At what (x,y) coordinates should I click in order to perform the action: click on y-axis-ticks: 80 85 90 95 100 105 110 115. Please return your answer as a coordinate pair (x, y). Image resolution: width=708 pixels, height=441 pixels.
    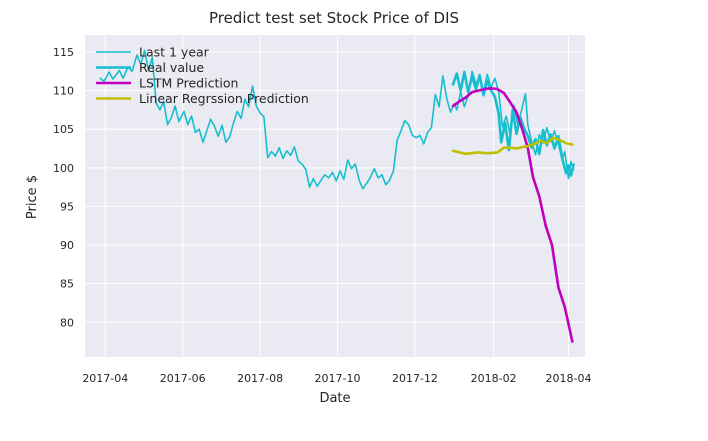
    Looking at the image, I should click on (63, 187).